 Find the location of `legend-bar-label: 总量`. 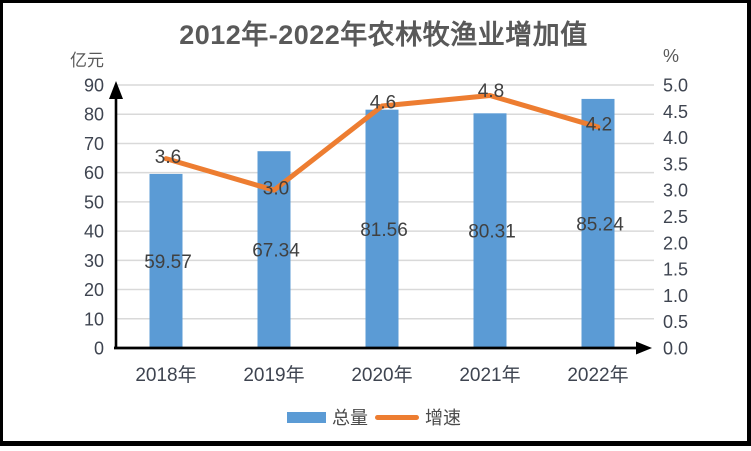

legend-bar-label: 总量 is located at coordinates (350, 418).